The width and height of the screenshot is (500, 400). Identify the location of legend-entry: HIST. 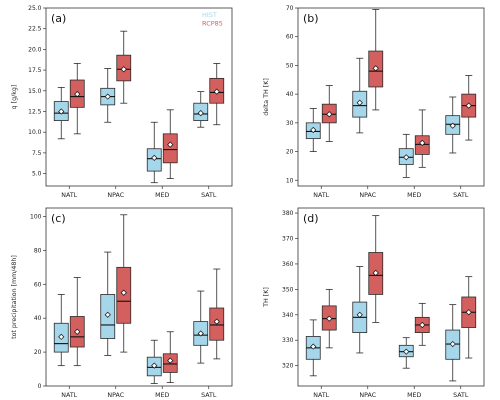
(209, 15).